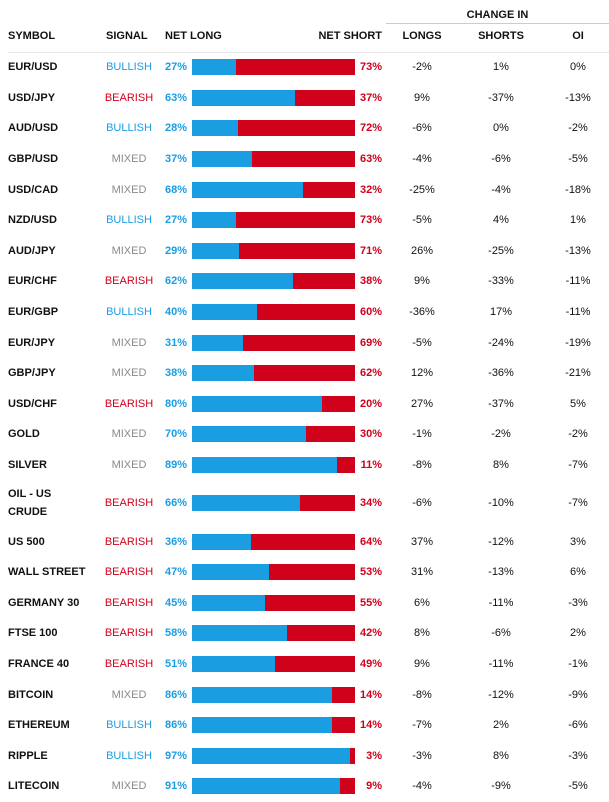 This screenshot has height=802, width=609. What do you see at coordinates (370, 434) in the screenshot?
I see `net-short-percent: 30%` at bounding box center [370, 434].